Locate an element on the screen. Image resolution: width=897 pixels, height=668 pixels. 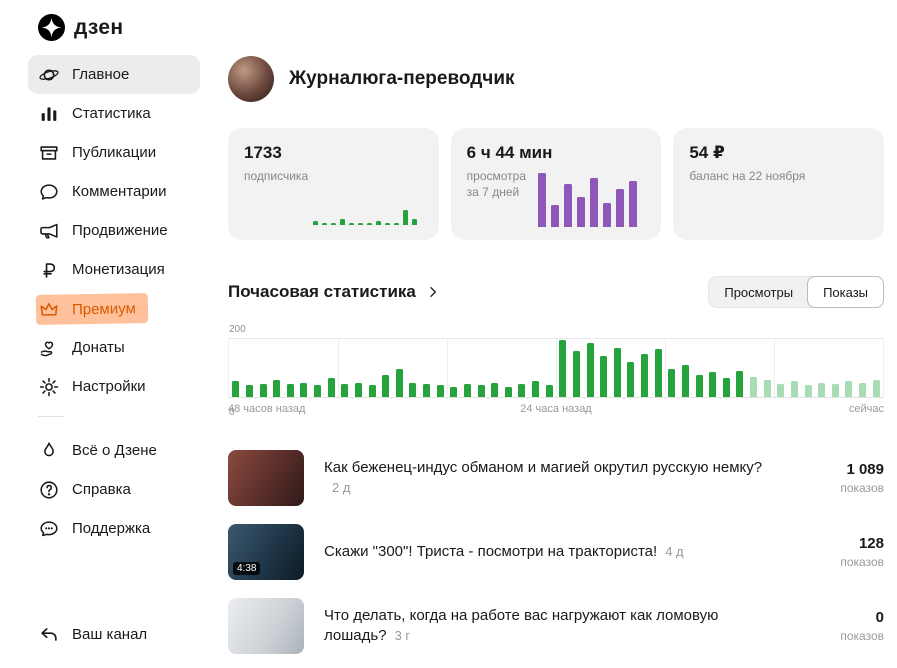
chevron-right-icon is located at coordinates (433, 292).